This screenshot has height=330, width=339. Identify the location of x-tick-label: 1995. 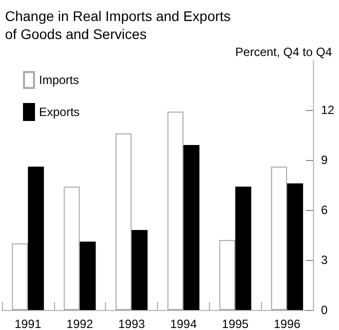
(235, 323).